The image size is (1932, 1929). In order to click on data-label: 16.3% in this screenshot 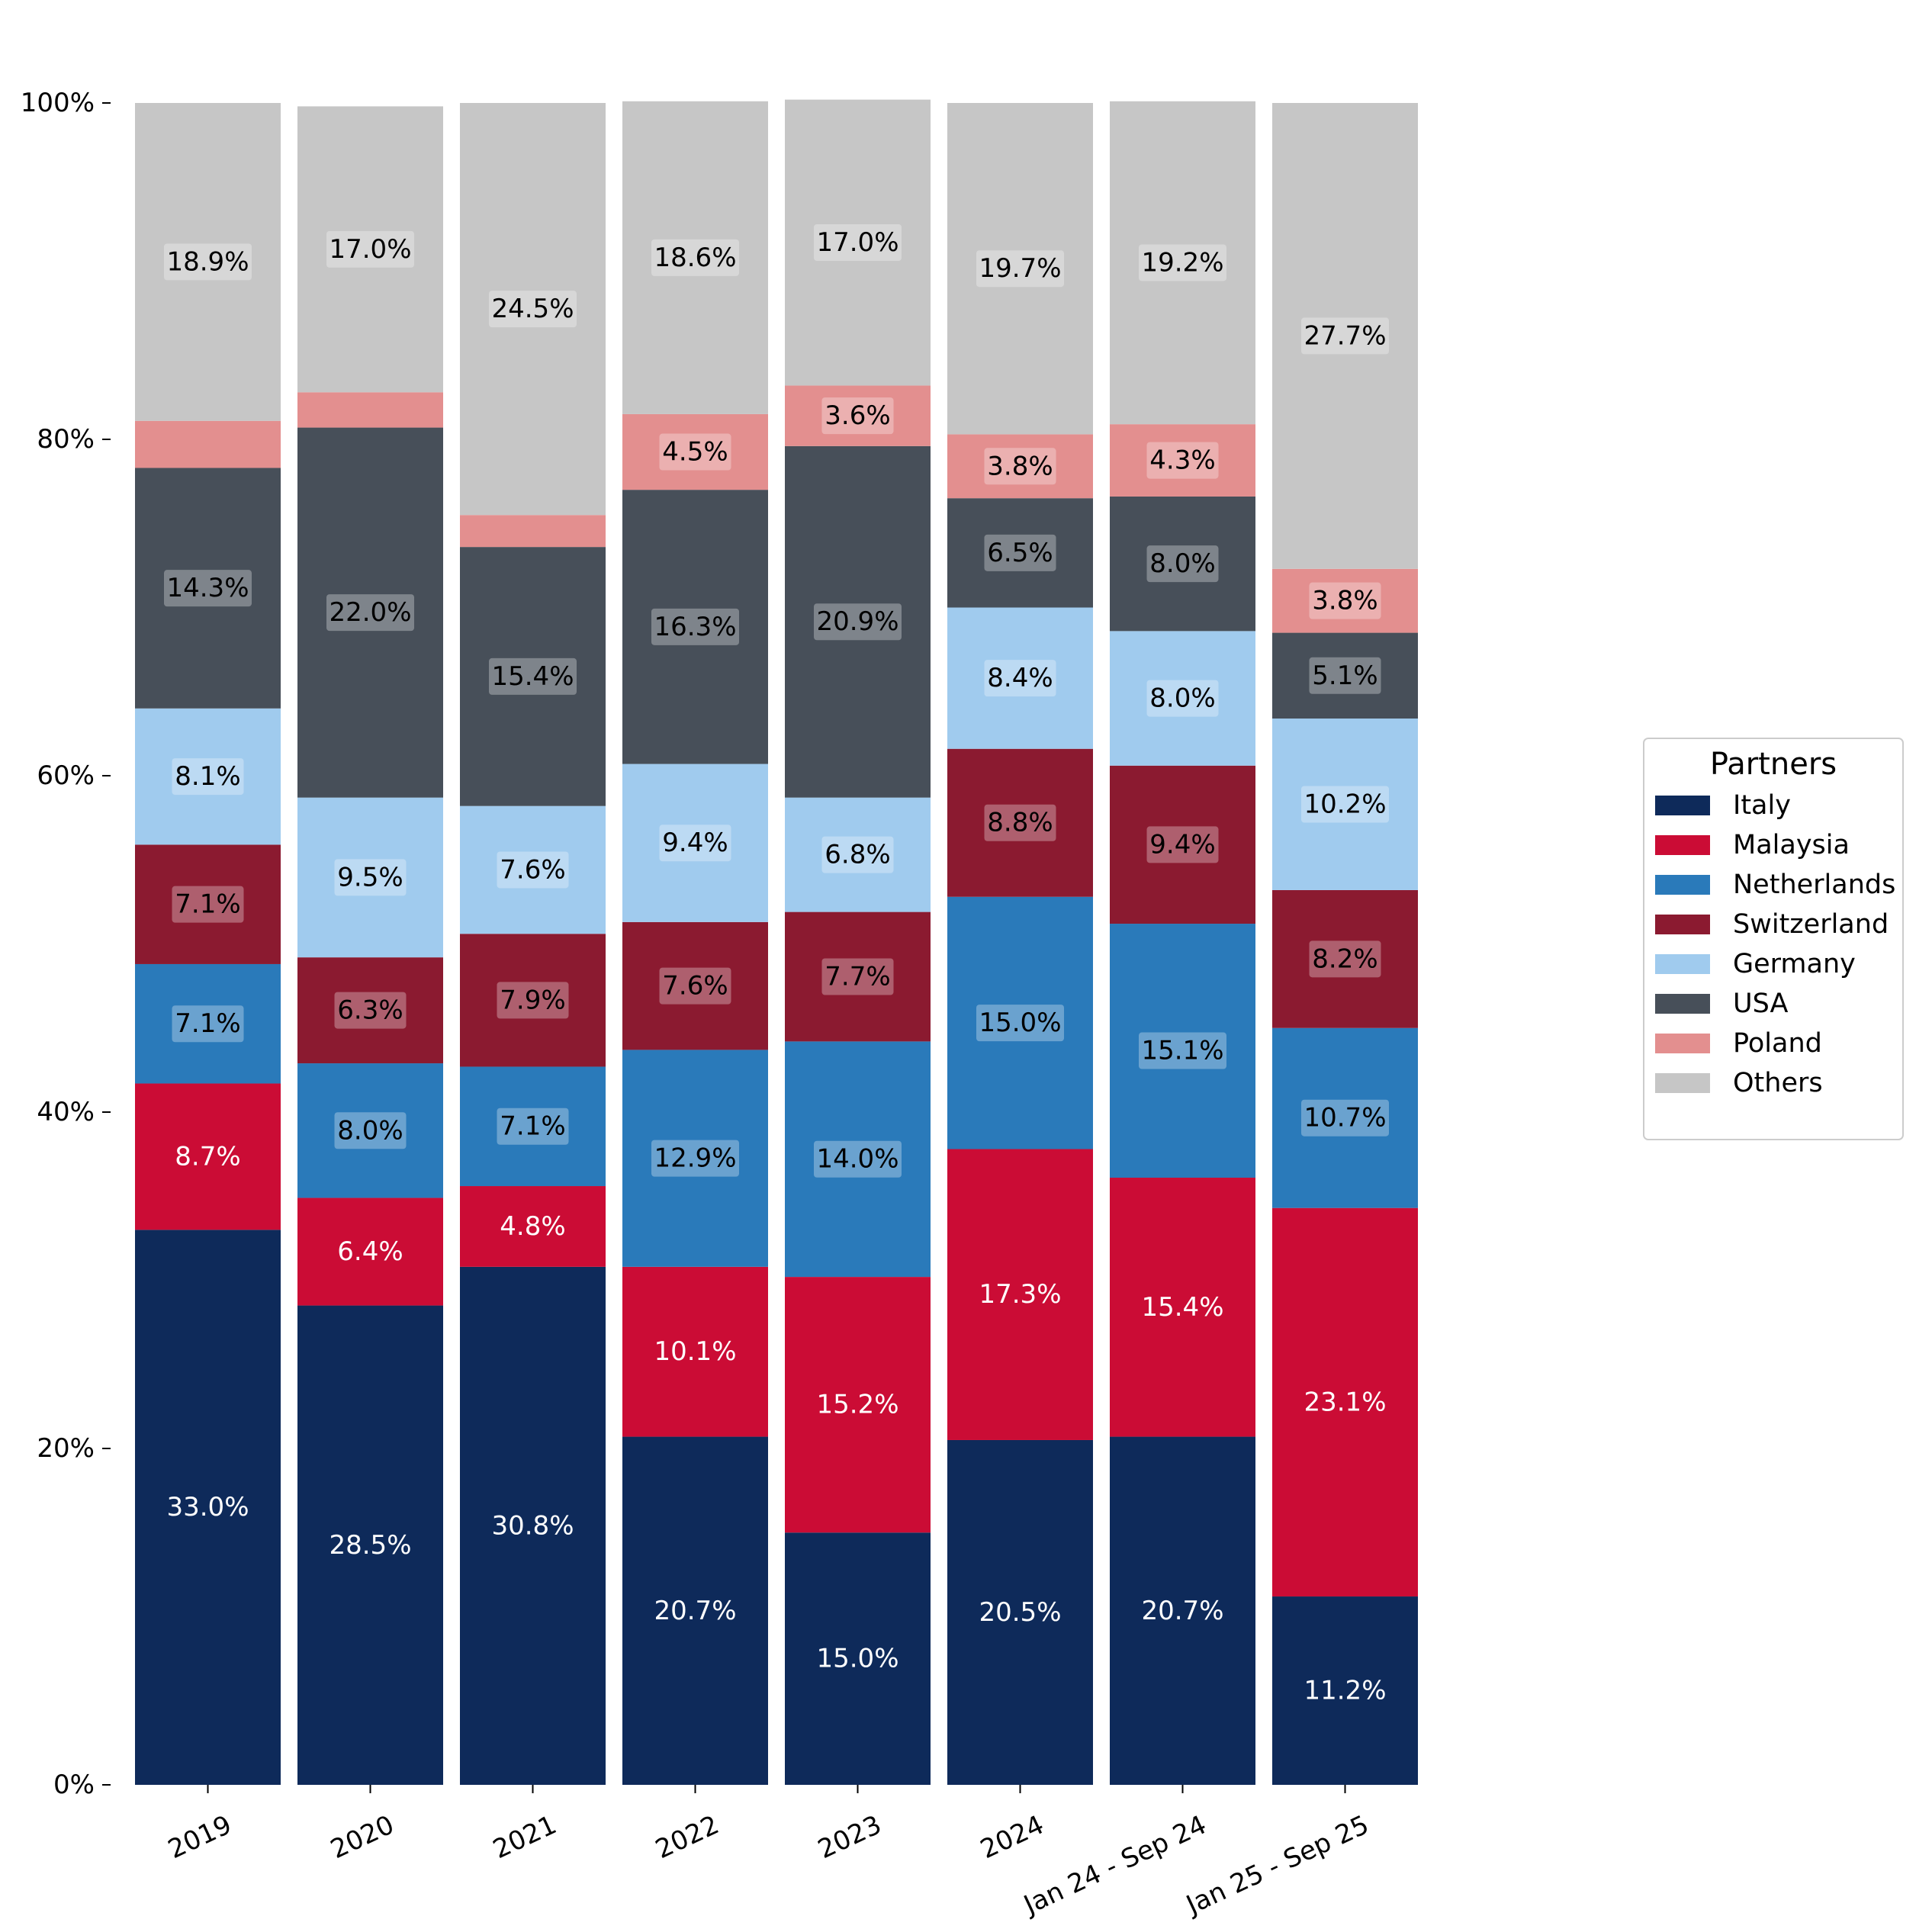, I will do `click(695, 627)`.